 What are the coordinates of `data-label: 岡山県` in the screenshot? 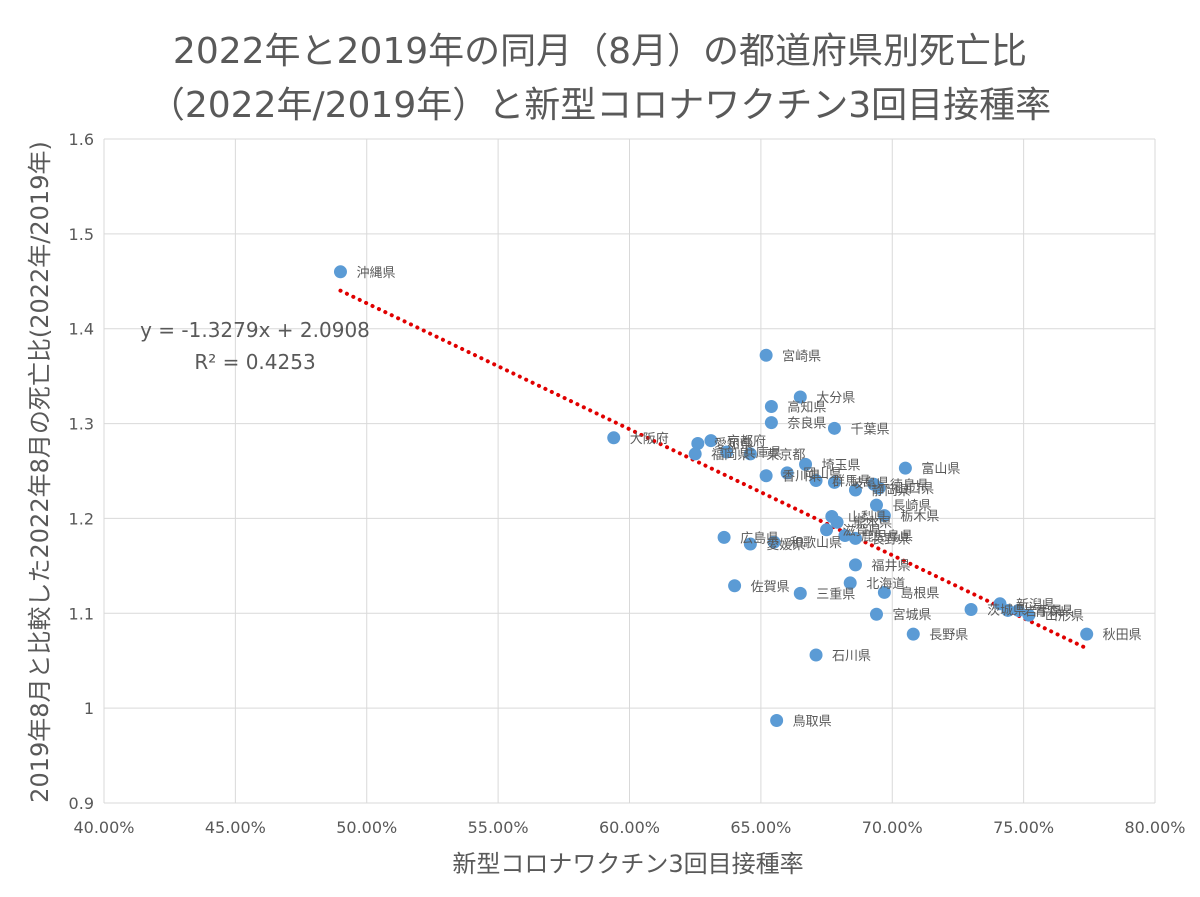 It's located at (822, 474).